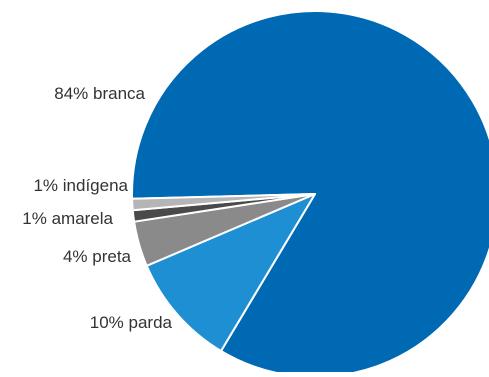 The width and height of the screenshot is (489, 377). I want to click on pie-slice-parda, so click(230, 273).